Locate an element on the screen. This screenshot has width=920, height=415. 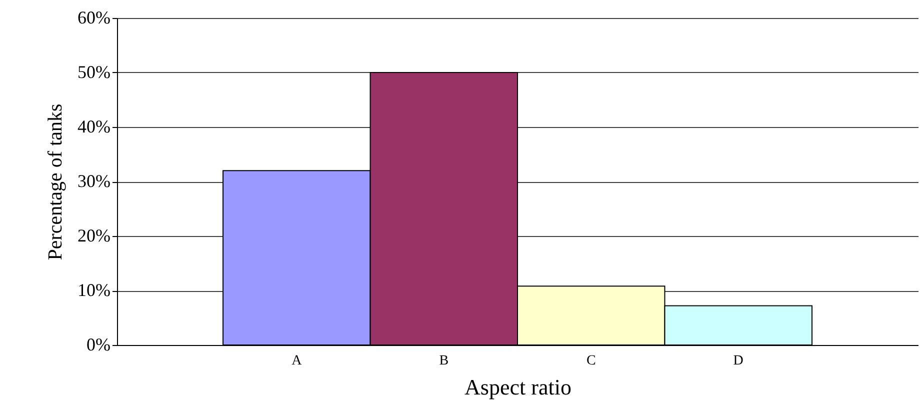
x-axis-title: Aspect ratio is located at coordinates (518, 387).